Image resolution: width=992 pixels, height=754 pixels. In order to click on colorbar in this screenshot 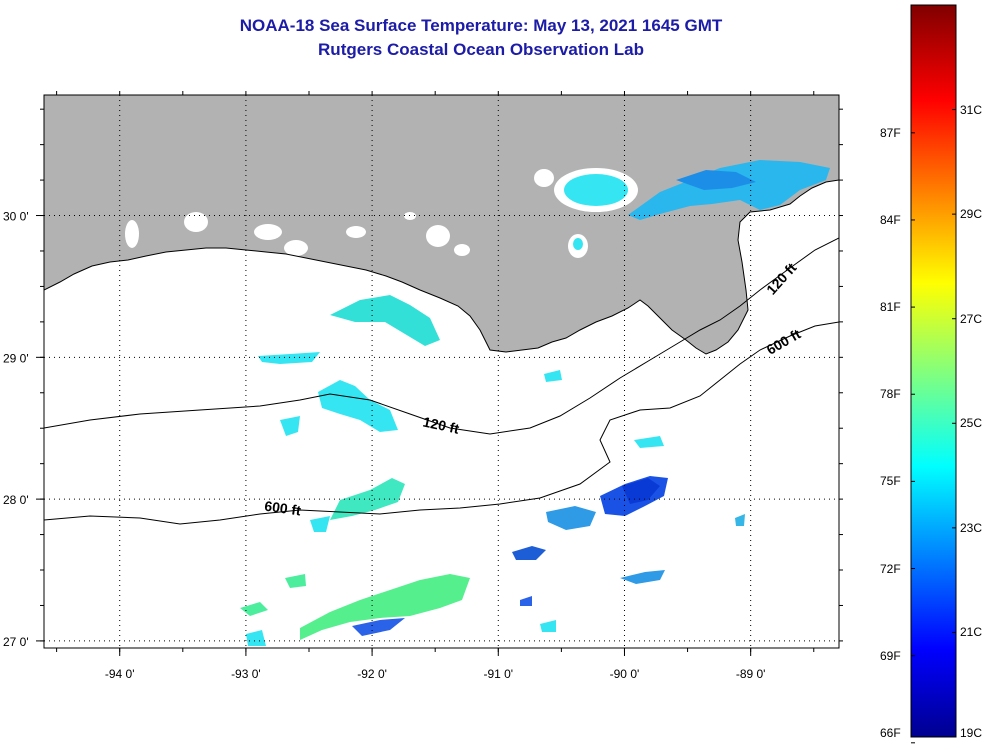, I will do `click(933, 371)`.